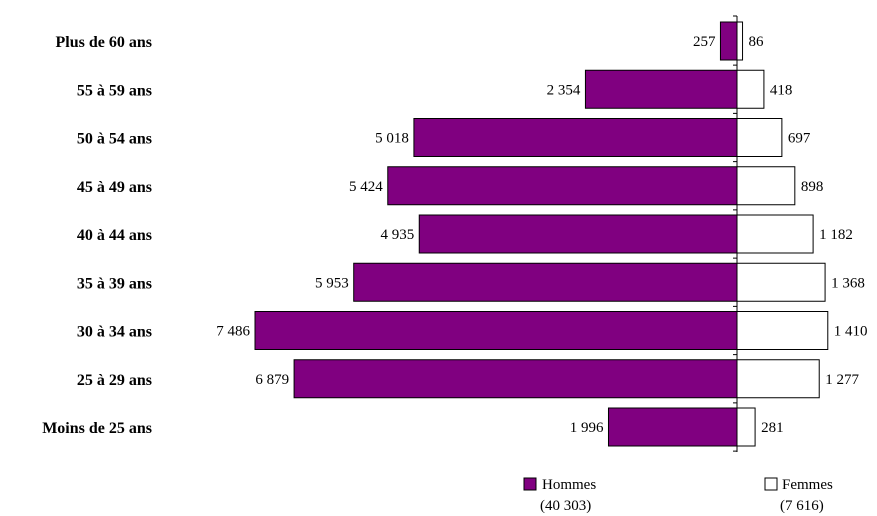 The image size is (877, 516). I want to click on axis-ticks, so click(735, 233).